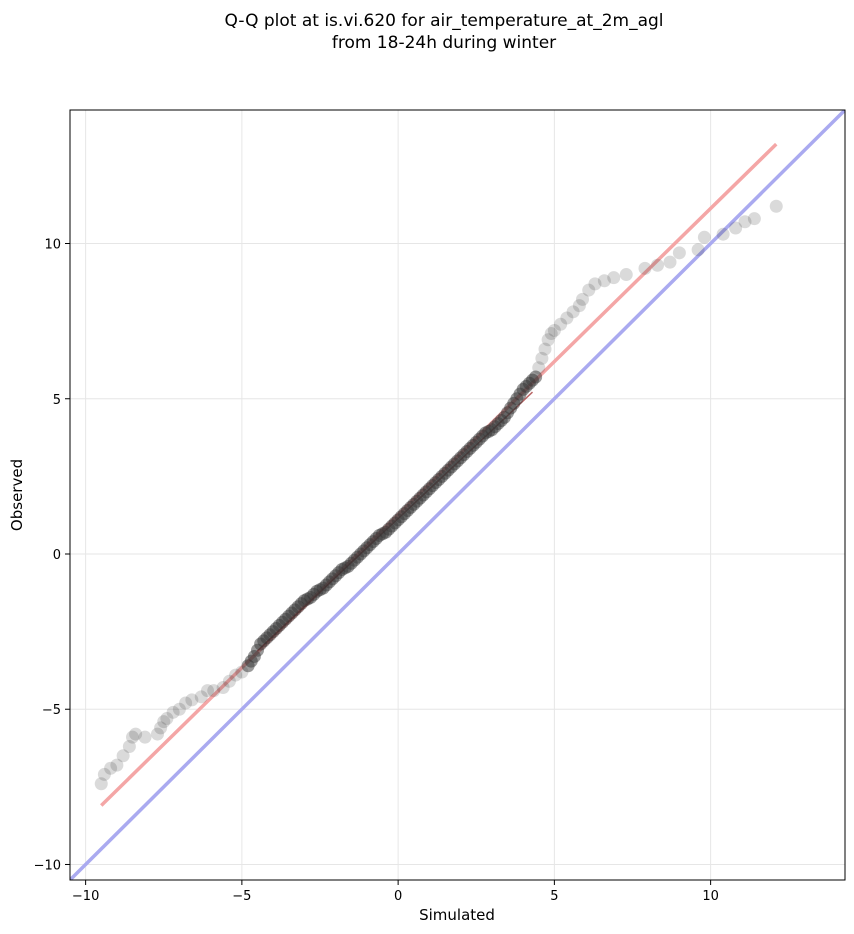  What do you see at coordinates (444, 43) in the screenshot?
I see `chart-title-line-2: from 18-24h during winter` at bounding box center [444, 43].